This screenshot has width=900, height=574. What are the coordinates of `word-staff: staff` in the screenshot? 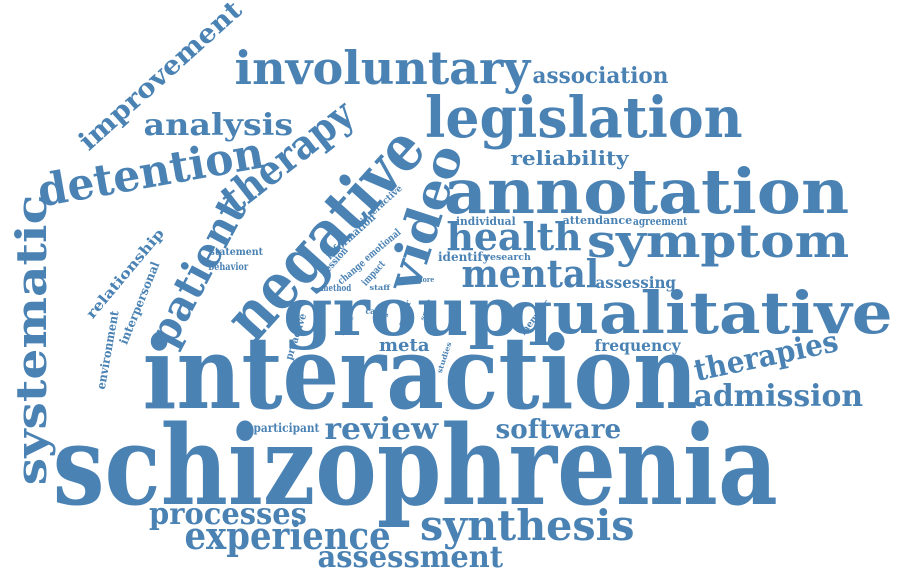 It's located at (379, 287).